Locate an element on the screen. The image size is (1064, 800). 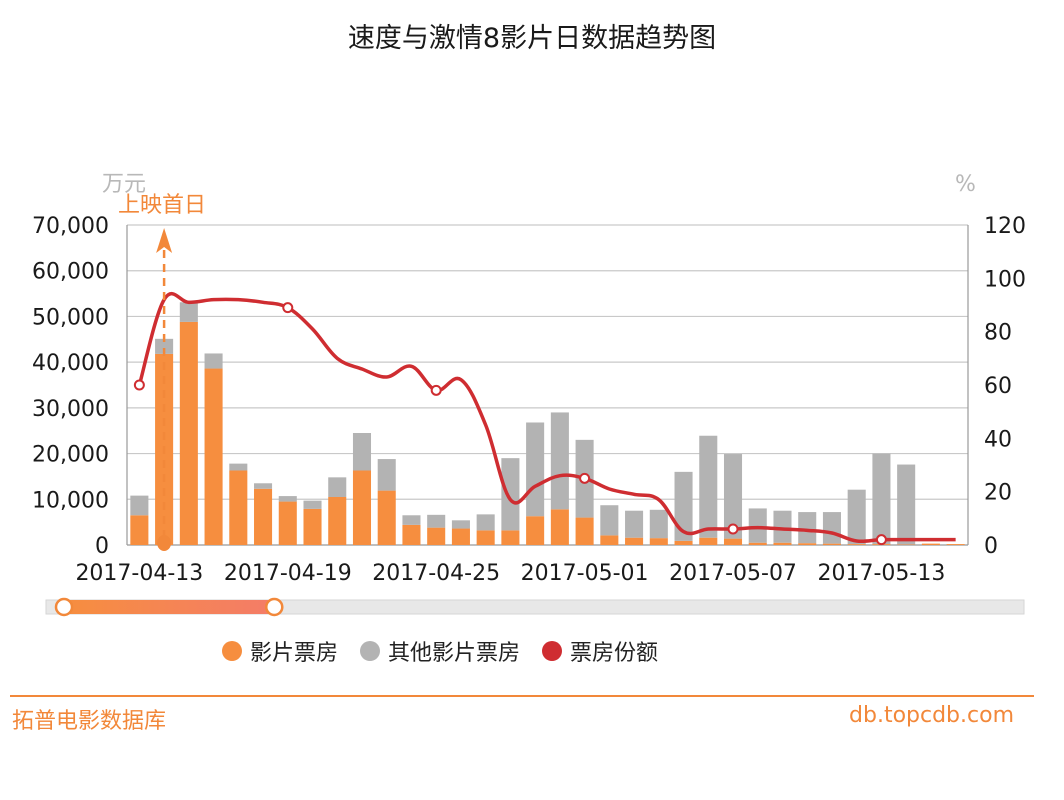
y-left-tick-label: 60,000 is located at coordinates (70, 272).